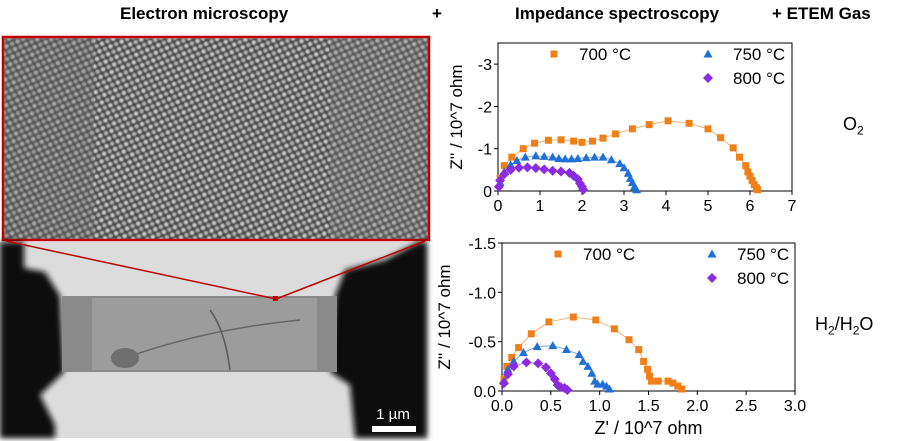 The image size is (913, 441). Describe the element at coordinates (821, 13) in the screenshot. I see `header-etem-gas: + ETEM Gas` at that location.